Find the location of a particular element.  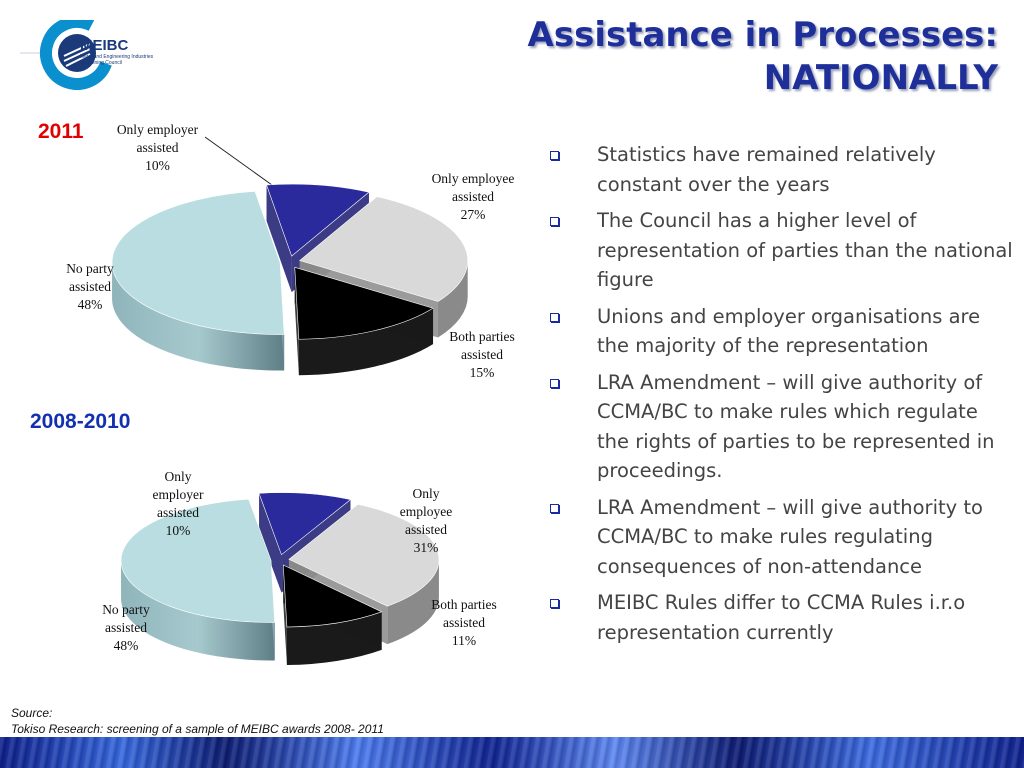

title-line-2: NATIONALLY is located at coordinates (880, 78).